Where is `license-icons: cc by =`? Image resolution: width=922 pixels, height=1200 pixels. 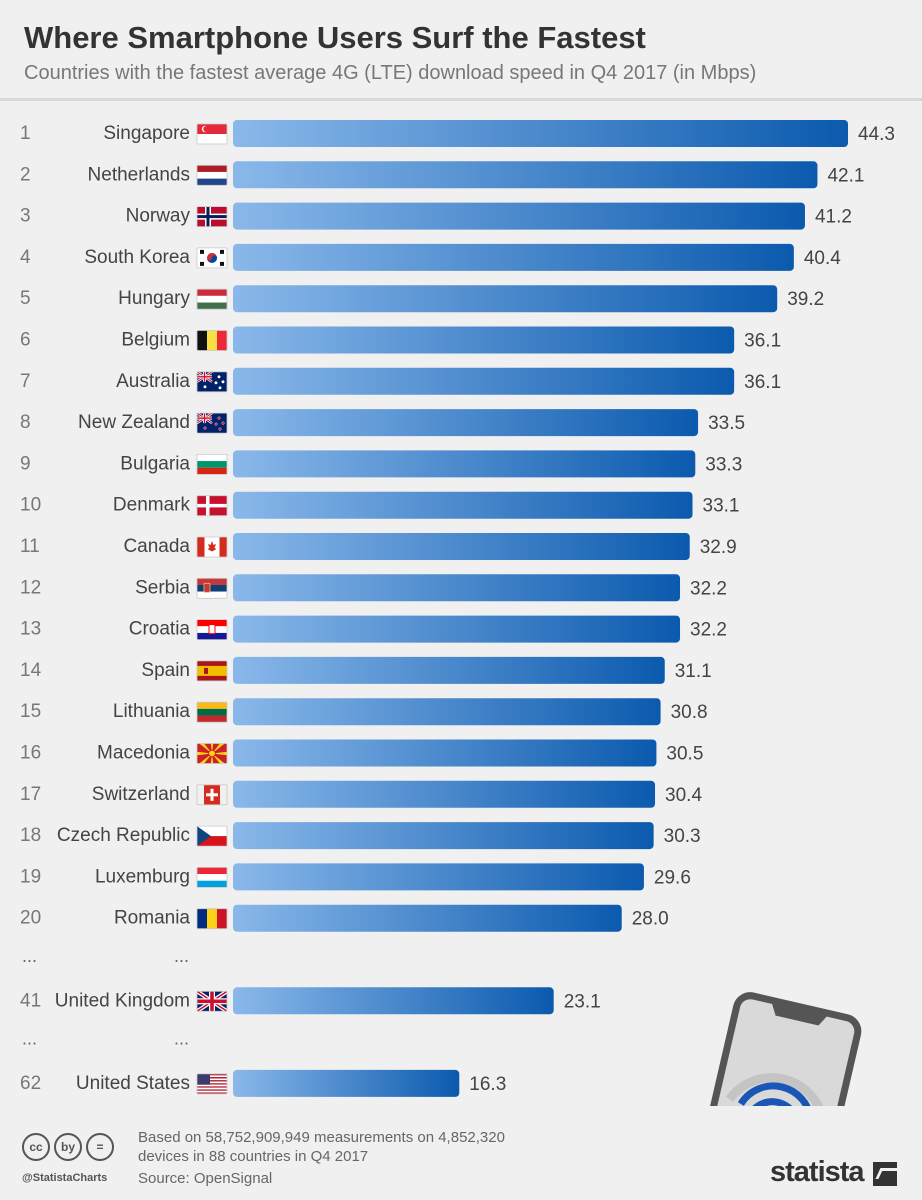 license-icons: cc by = is located at coordinates (68, 1147).